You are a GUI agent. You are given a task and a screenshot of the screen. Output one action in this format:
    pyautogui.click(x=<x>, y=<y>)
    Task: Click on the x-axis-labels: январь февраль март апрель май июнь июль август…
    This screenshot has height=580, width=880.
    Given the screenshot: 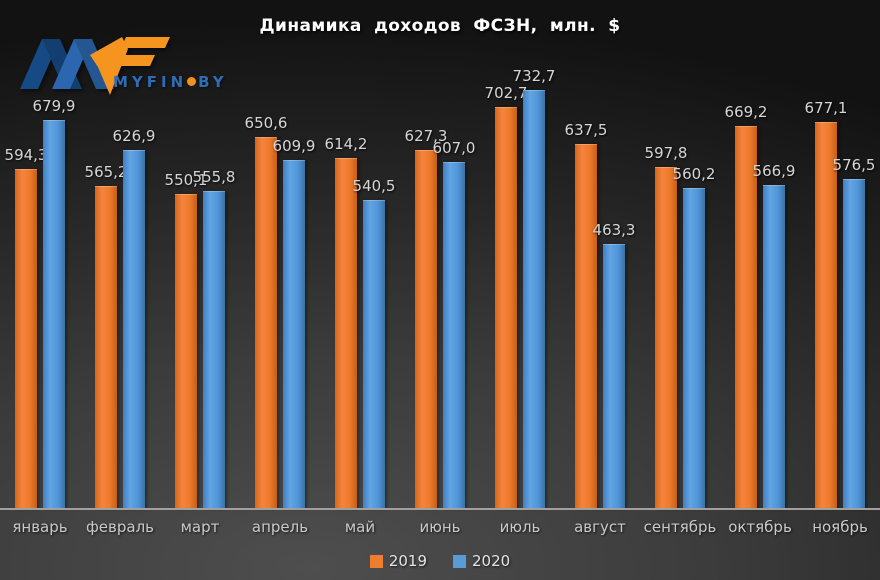 What is the action you would take?
    pyautogui.click(x=440, y=527)
    